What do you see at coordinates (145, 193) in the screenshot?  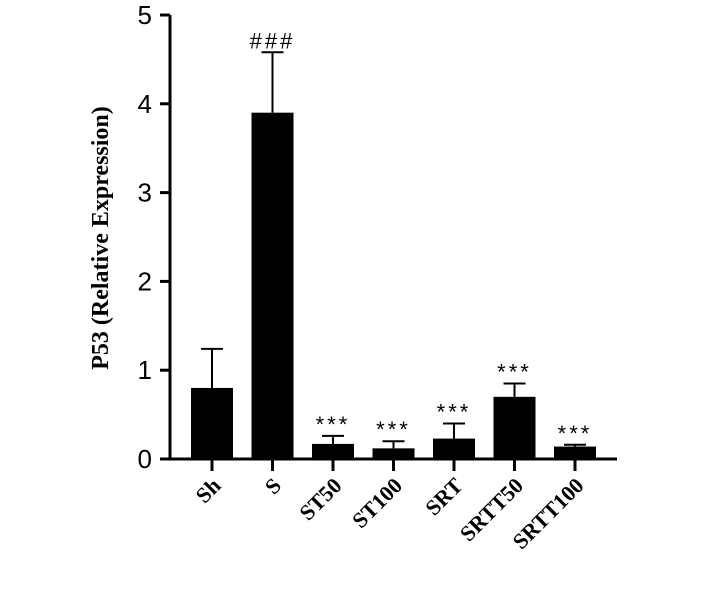 I see `y-tick-label: 3` at bounding box center [145, 193].